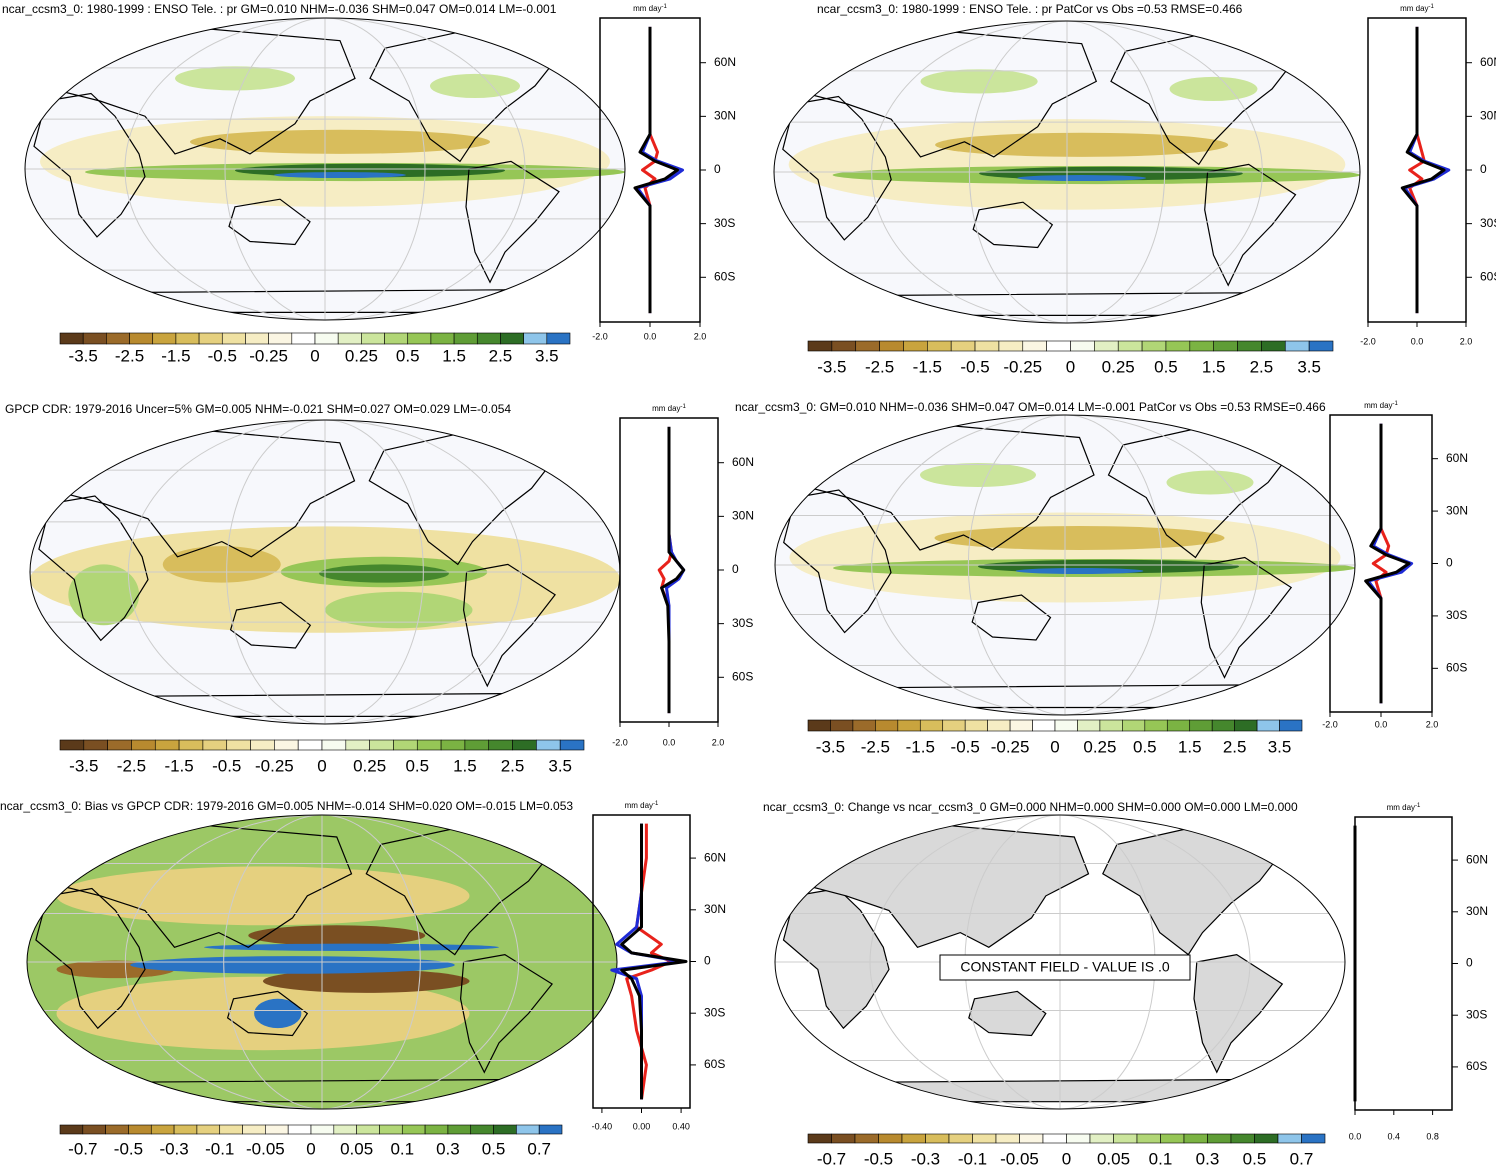  What do you see at coordinates (454, 355) in the screenshot?
I see `colorbar-label: 1.5` at bounding box center [454, 355].